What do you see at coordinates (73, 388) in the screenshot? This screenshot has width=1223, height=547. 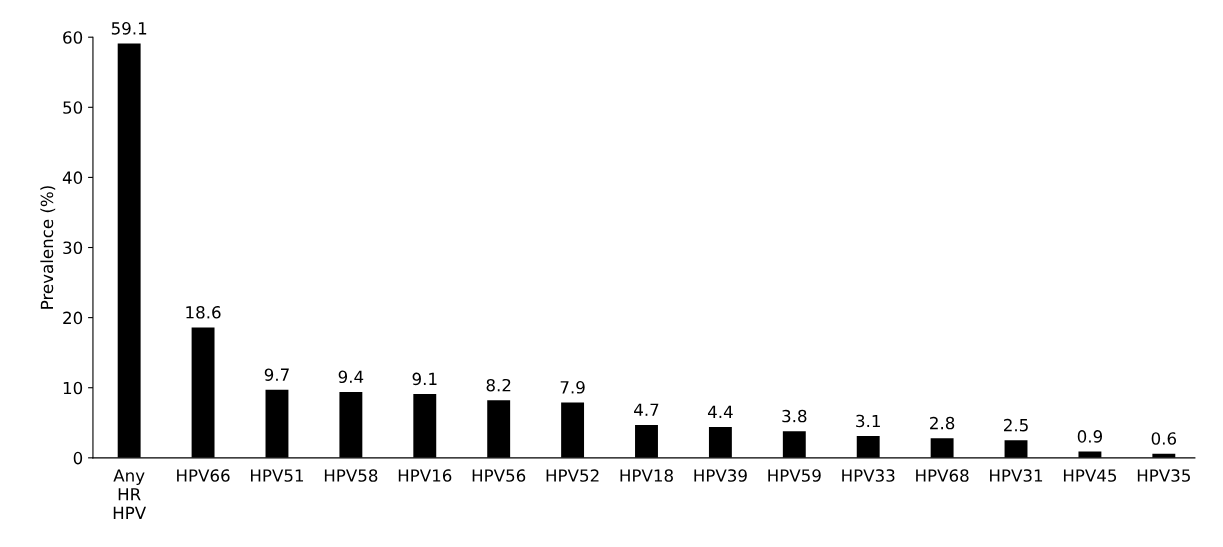 I see `y-tick-label: 10` at bounding box center [73, 388].